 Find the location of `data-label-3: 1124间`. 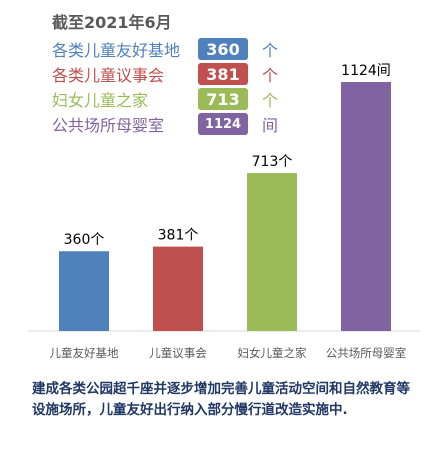

data-label-3: 1124间 is located at coordinates (366, 71).